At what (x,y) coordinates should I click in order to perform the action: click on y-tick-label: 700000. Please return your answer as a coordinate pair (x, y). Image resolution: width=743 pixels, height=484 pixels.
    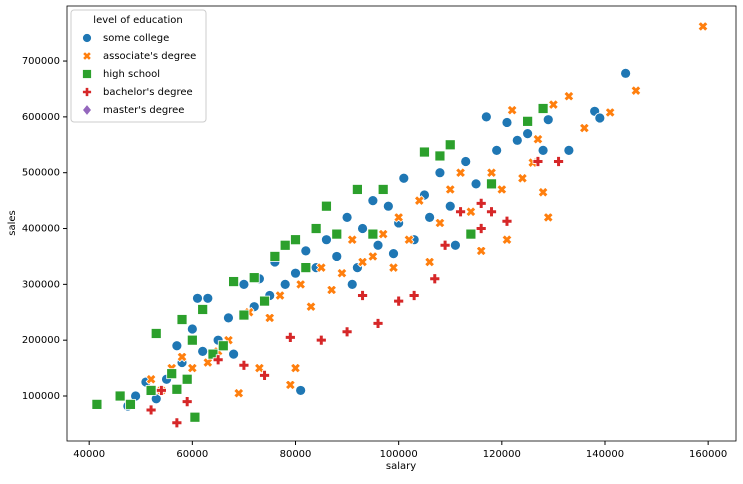
    Looking at the image, I should click on (41, 61).